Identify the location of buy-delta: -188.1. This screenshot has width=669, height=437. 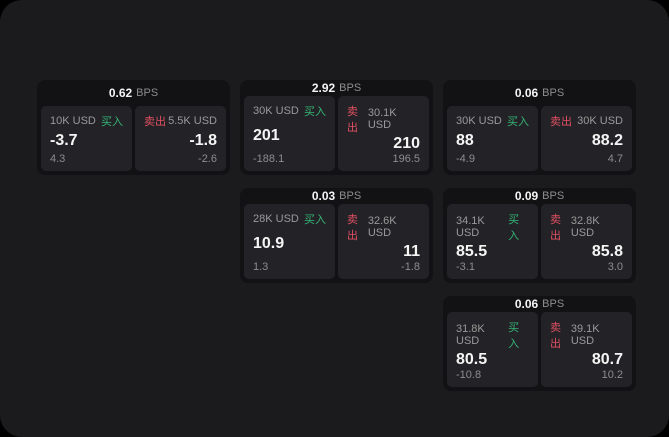
(269, 159).